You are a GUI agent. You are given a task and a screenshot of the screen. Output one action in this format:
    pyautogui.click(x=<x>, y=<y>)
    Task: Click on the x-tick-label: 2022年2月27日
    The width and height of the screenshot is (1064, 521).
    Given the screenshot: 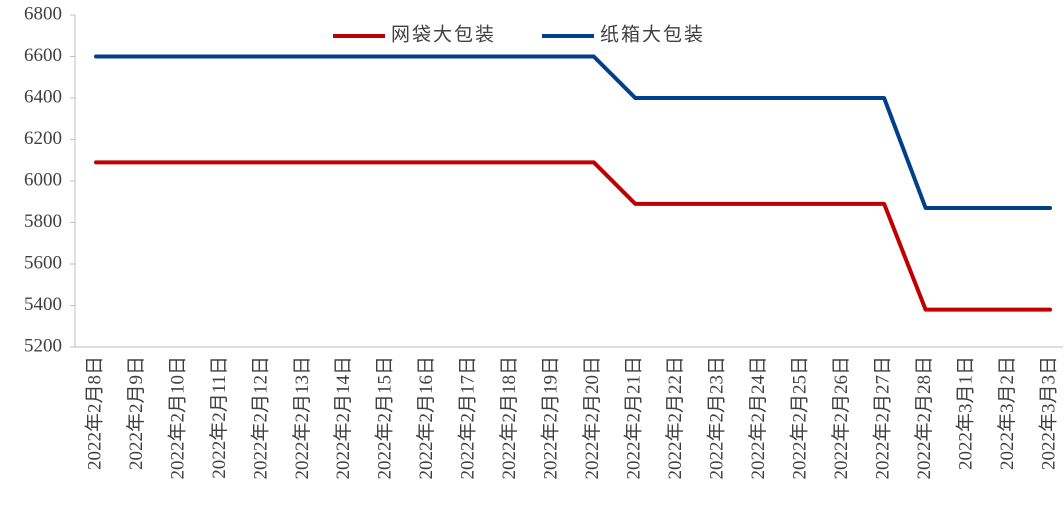 What is the action you would take?
    pyautogui.click(x=882, y=418)
    